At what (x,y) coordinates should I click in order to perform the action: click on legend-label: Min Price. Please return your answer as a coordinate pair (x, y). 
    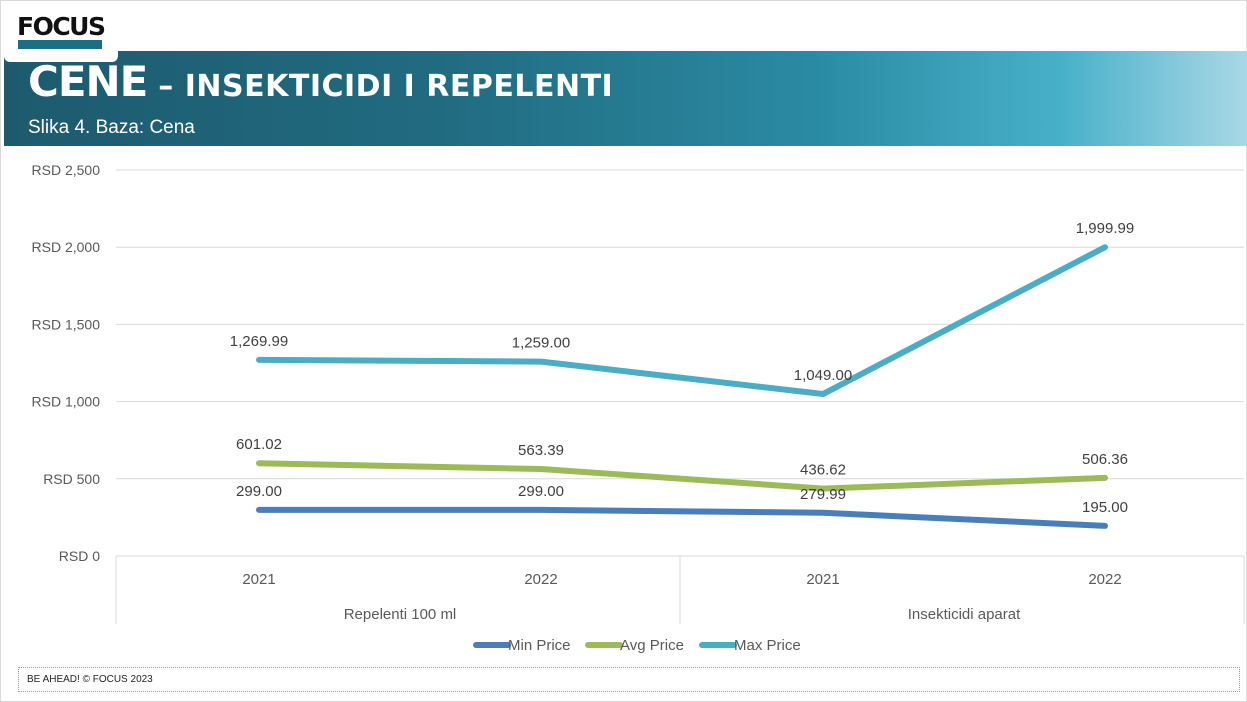
    Looking at the image, I should click on (539, 645).